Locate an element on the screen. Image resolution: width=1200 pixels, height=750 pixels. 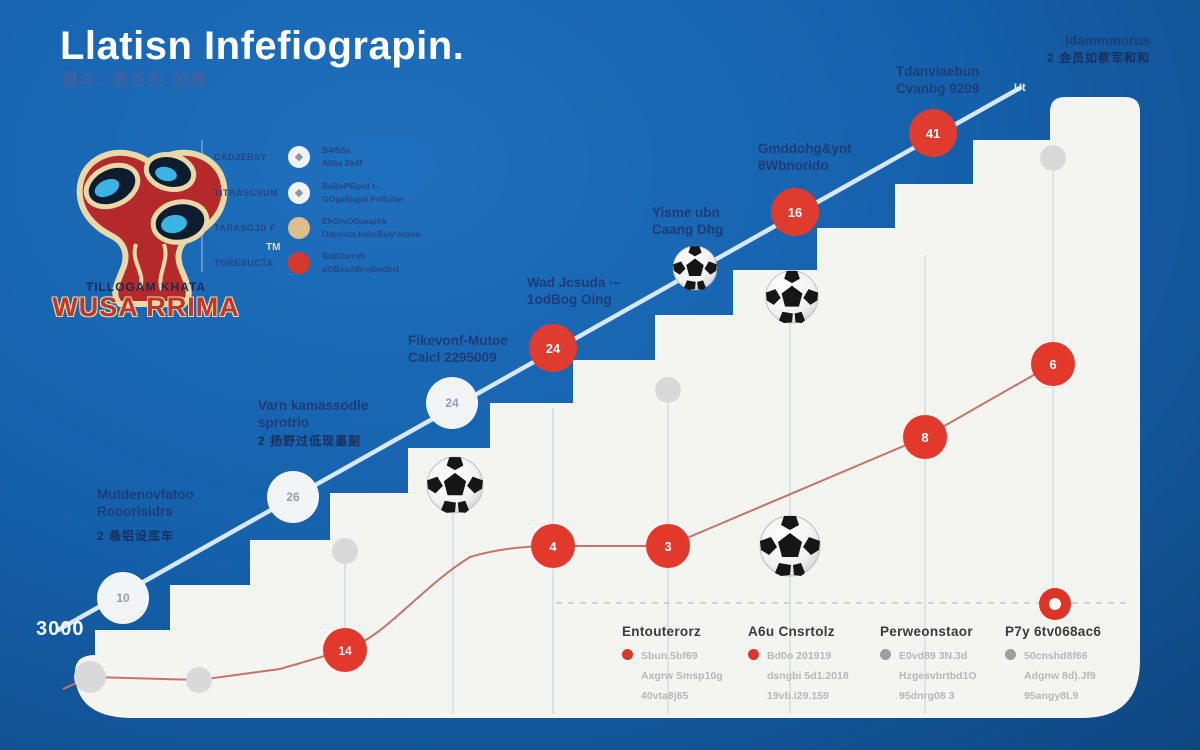
milestone-value: 41 is located at coordinates (933, 133).